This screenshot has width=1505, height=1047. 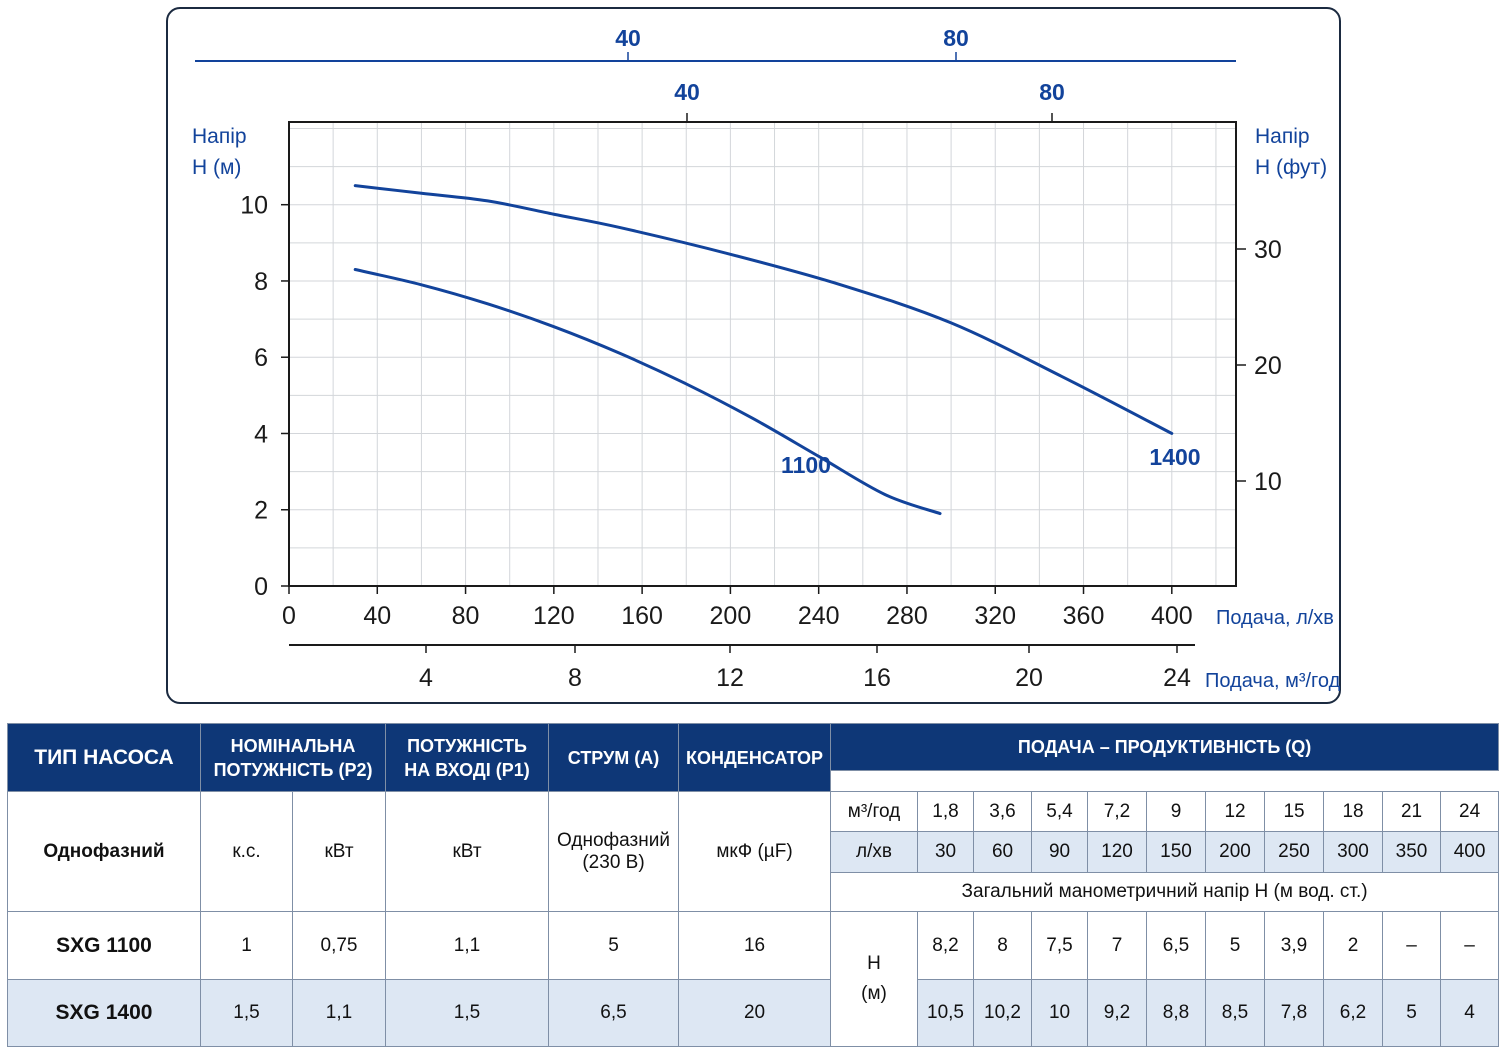 What do you see at coordinates (874, 979) in the screenshot?
I see `head-label: H (м)` at bounding box center [874, 979].